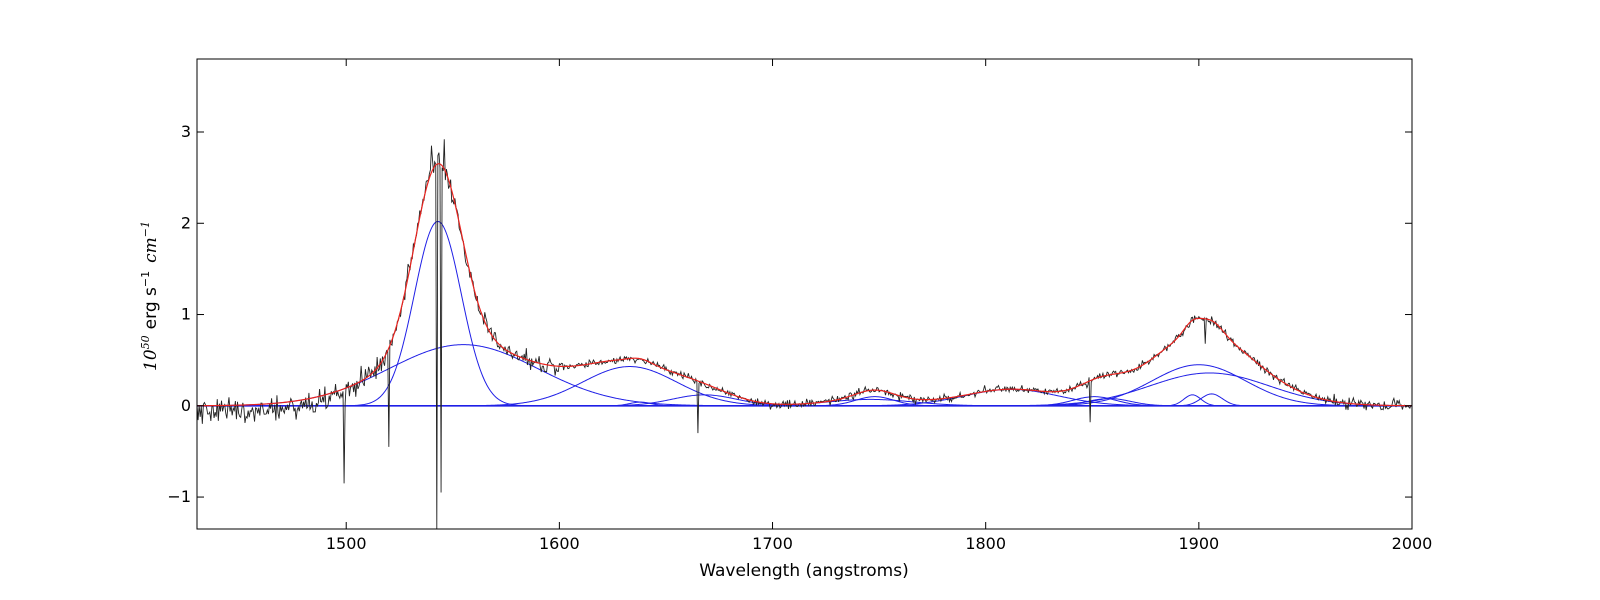 The image size is (1600, 600). Describe the element at coordinates (186, 314) in the screenshot. I see `y-tick-label: 1` at that location.